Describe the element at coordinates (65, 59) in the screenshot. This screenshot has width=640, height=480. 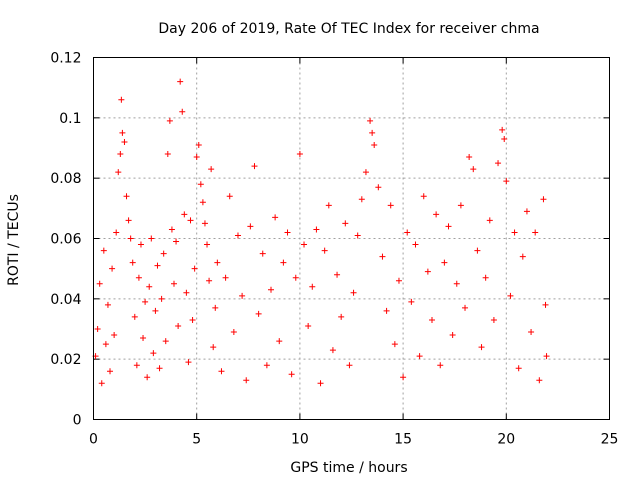
I see `y-tick-label: 0.12` at that location.